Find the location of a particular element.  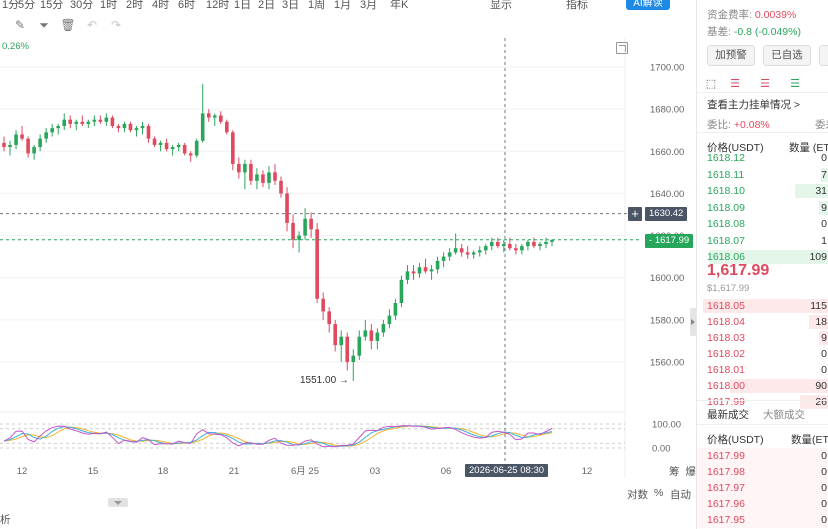

bid-row: 1618.11 7 is located at coordinates (762, 175).